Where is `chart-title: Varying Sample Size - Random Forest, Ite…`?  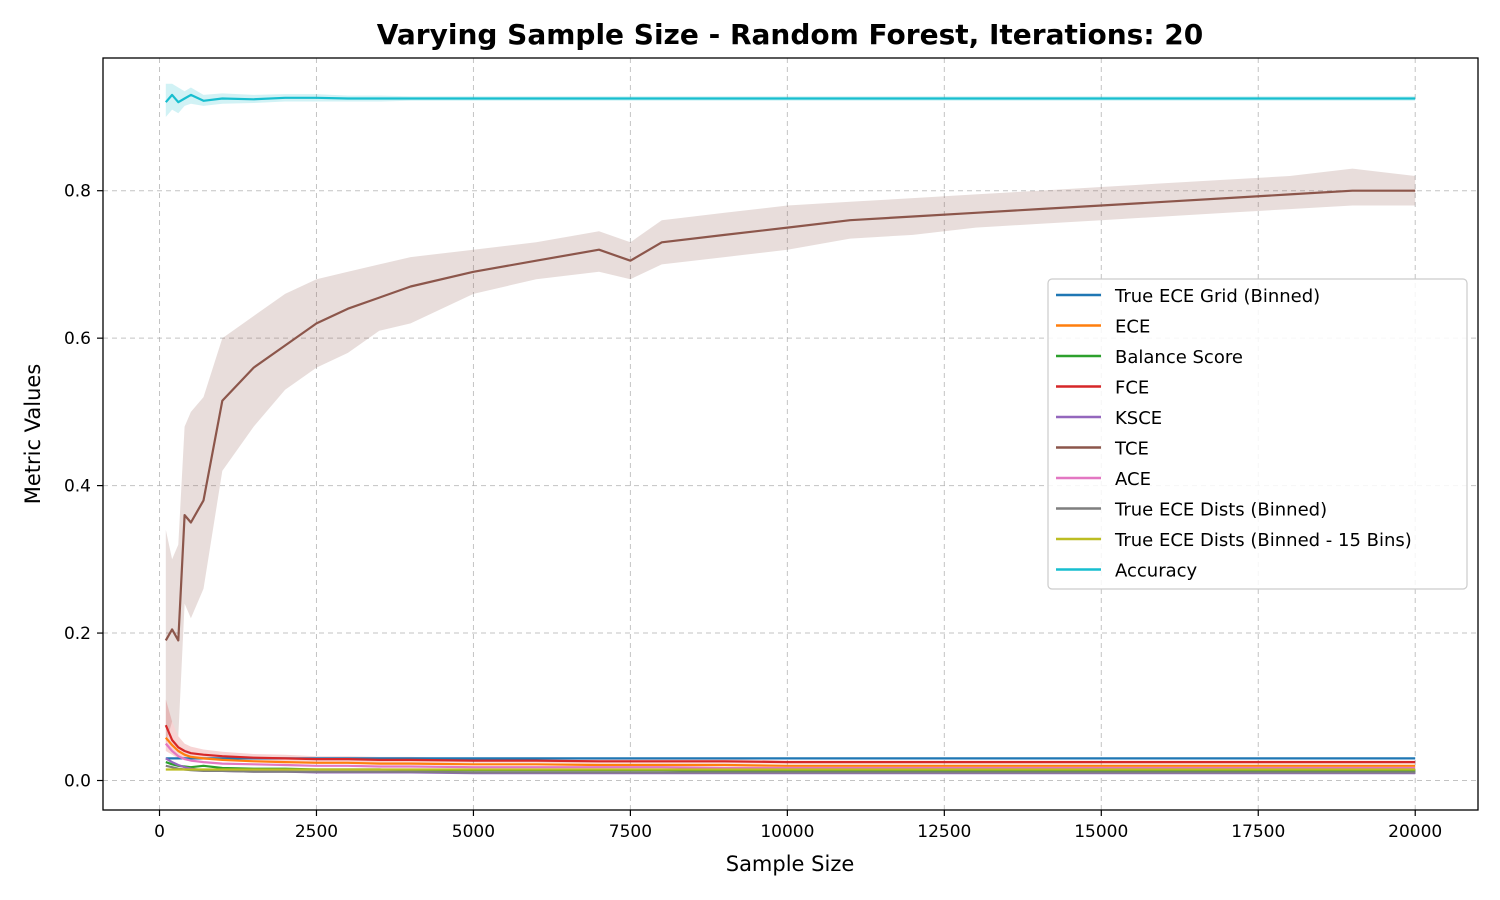
chart-title: Varying Sample Size - Random Forest, Ite… is located at coordinates (790, 34).